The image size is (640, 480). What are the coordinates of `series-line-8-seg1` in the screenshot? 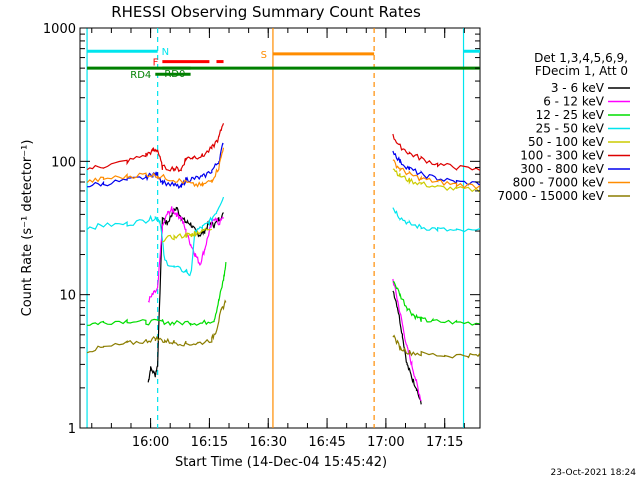 It's located at (156, 326).